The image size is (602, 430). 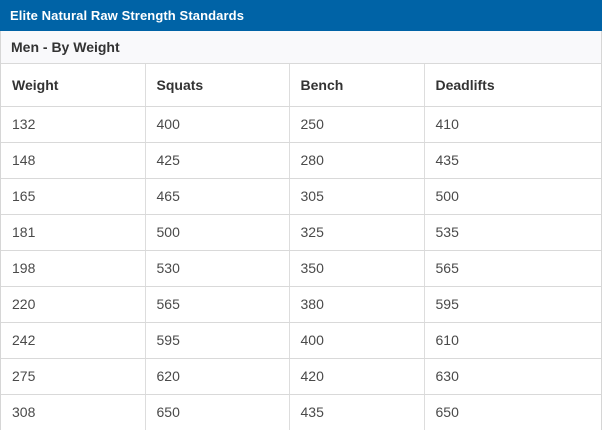 I want to click on cell: 420, so click(x=356, y=376).